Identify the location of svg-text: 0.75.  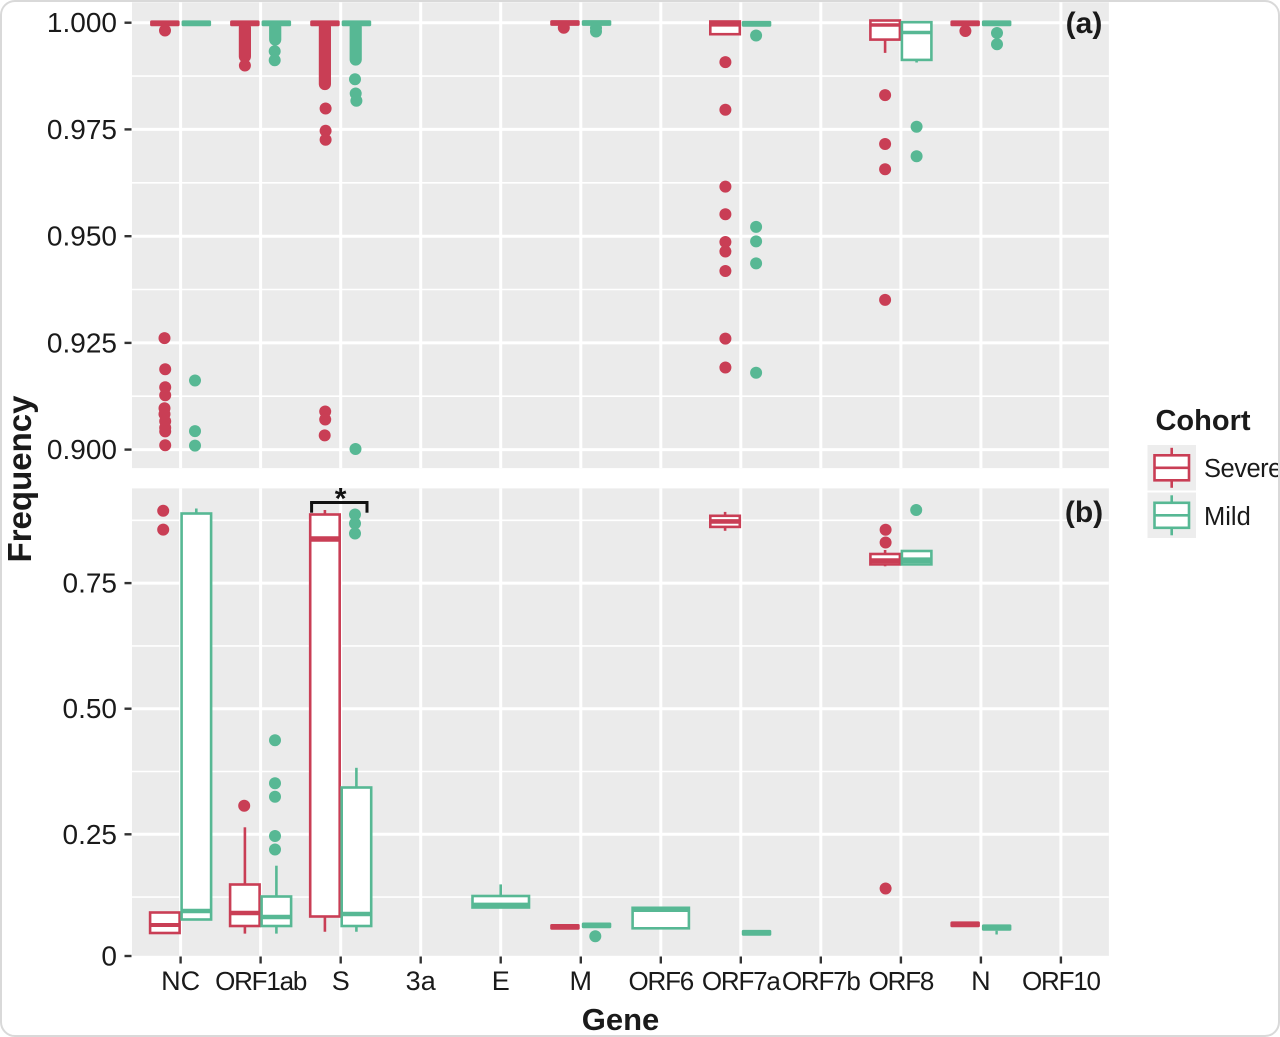
(90, 583).